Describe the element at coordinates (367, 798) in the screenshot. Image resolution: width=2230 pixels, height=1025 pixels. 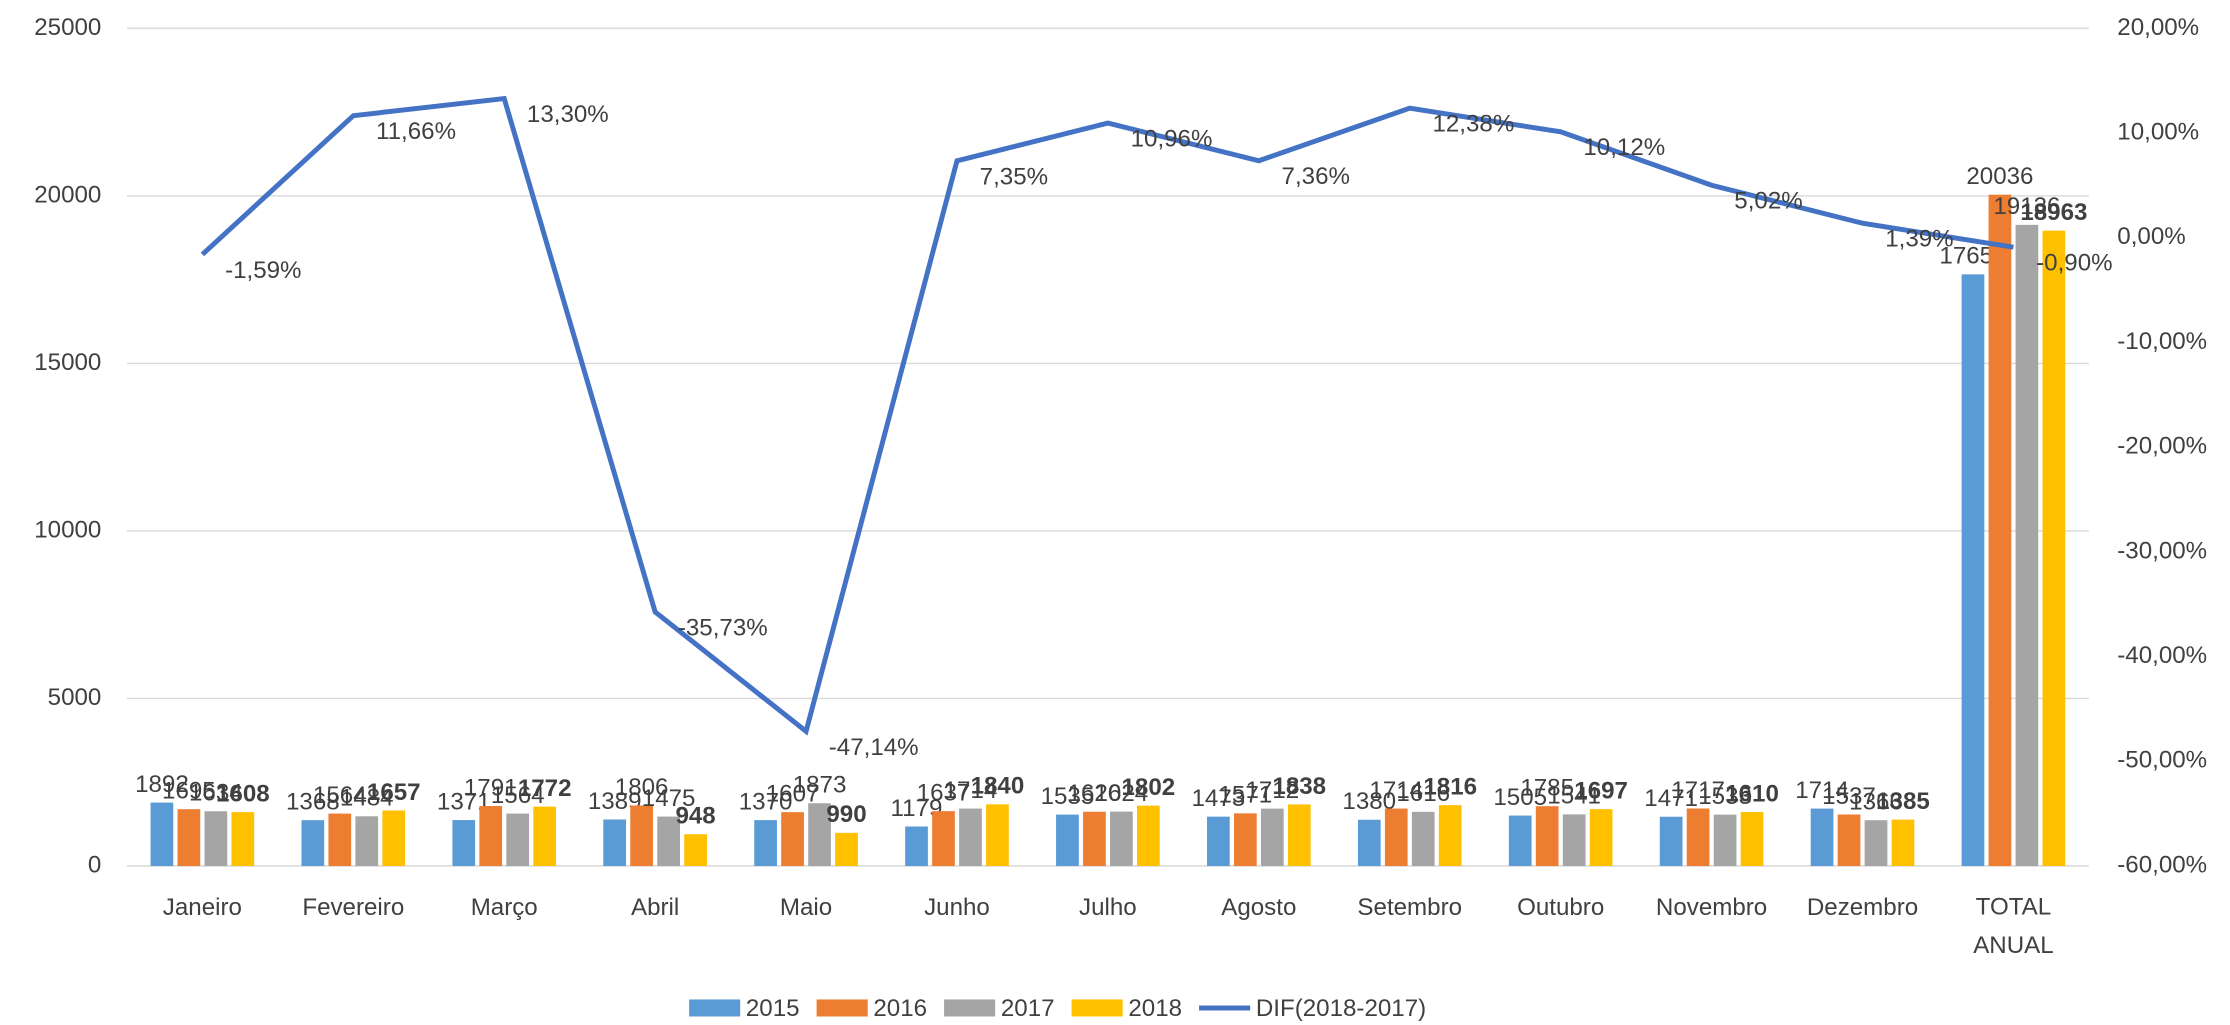
I see `bar-value-label: 1484` at that location.